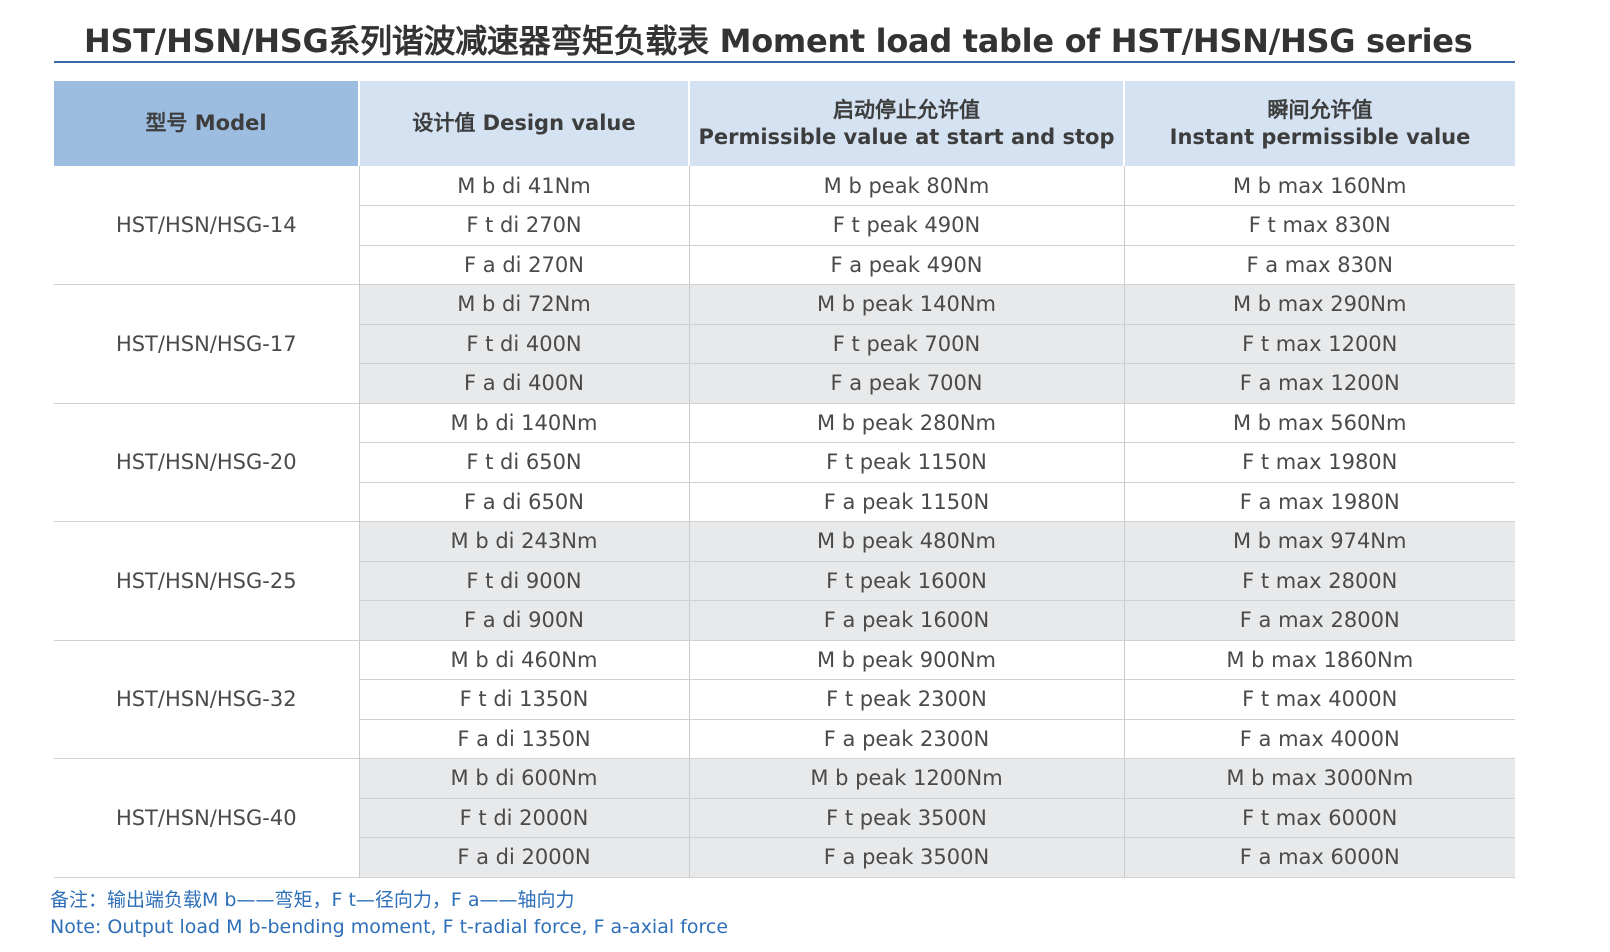 This screenshot has height=952, width=1610. I want to click on start-stop-value-cell: F a peak 700N, so click(907, 383).